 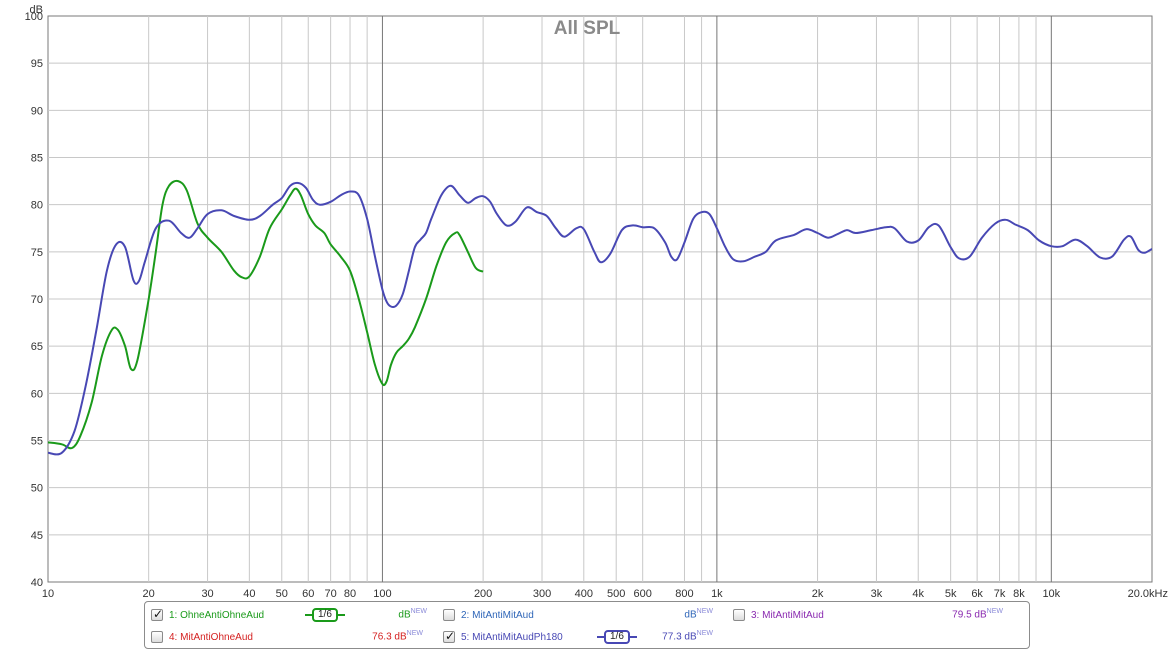 I want to click on y-tick-label: 100, so click(x=34, y=17).